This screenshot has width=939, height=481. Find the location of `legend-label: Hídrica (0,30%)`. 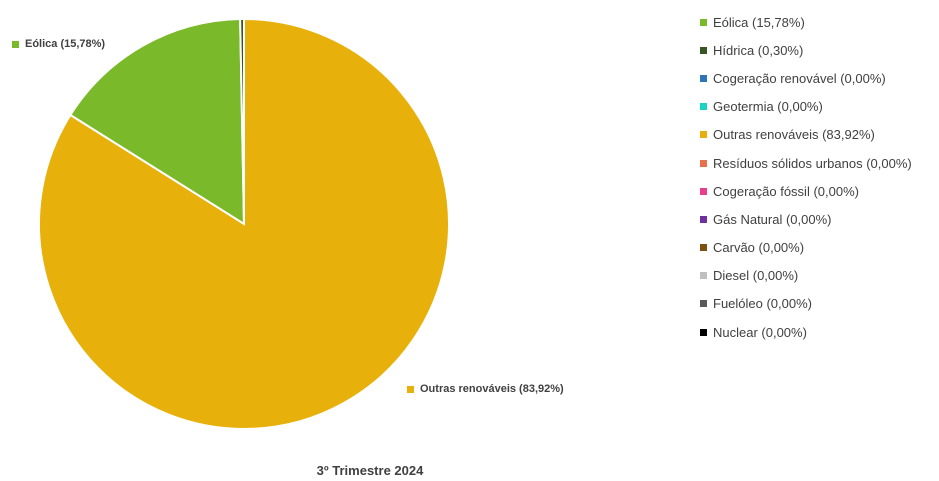

legend-label: Hídrica (0,30%) is located at coordinates (758, 50).